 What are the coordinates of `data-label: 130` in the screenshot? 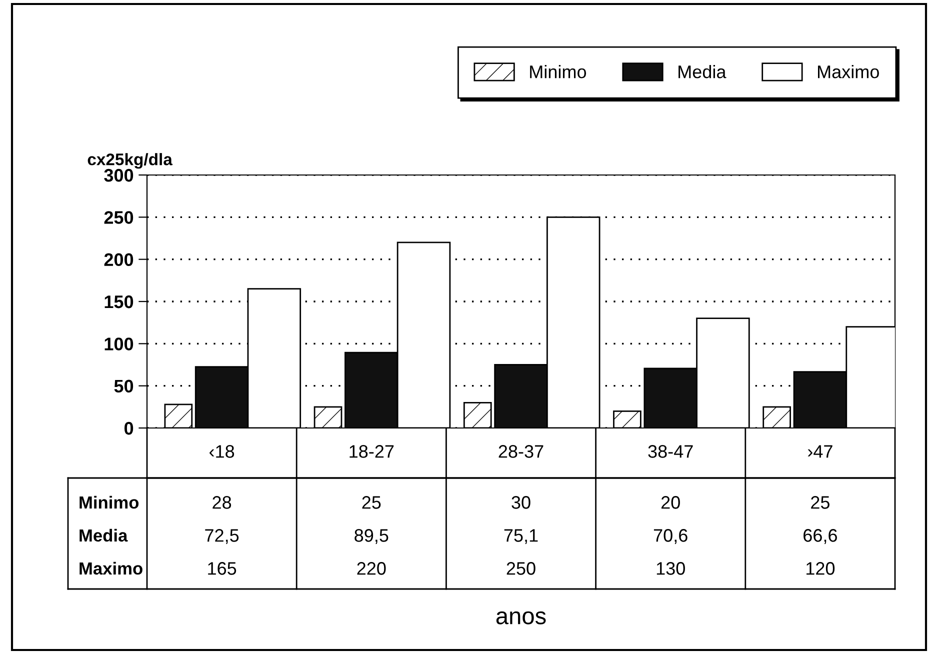 It's located at (670, 568).